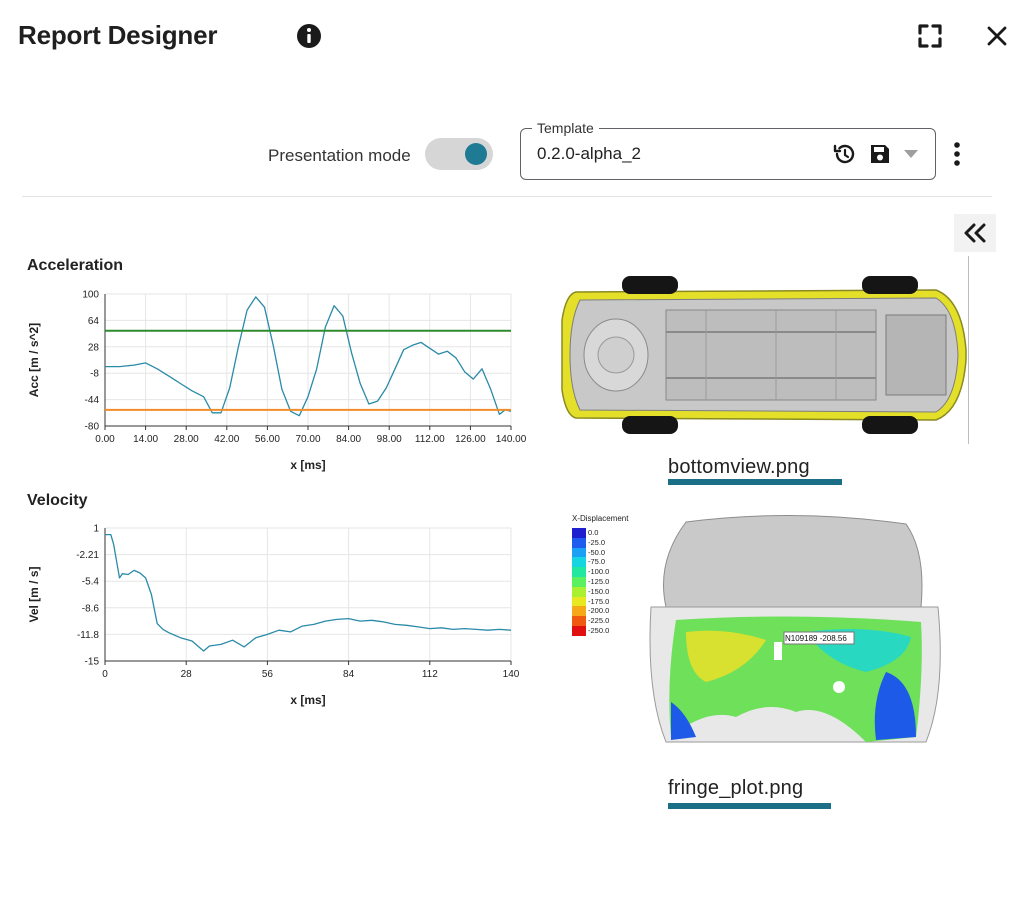 The height and width of the screenshot is (899, 1024). What do you see at coordinates (307, 439) in the screenshot?
I see `x-tick-label: 70.00` at bounding box center [307, 439].